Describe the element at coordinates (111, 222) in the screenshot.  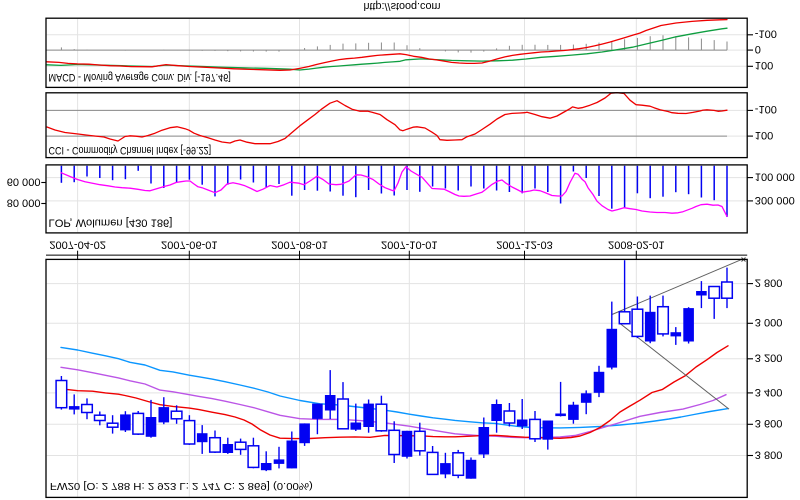
I see `svg-text: LOP, Wolumen [430 186]` at that location.